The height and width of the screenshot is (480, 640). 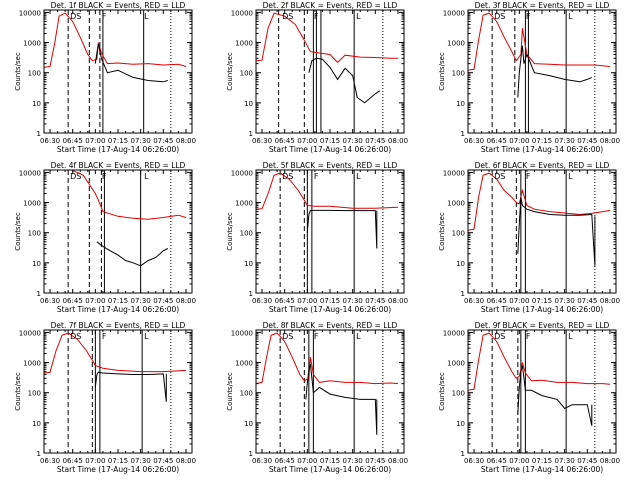 What do you see at coordinates (542, 5) in the screenshot?
I see `chart-title: Det. 3f BLACK = Events, RED = LLD` at bounding box center [542, 5].